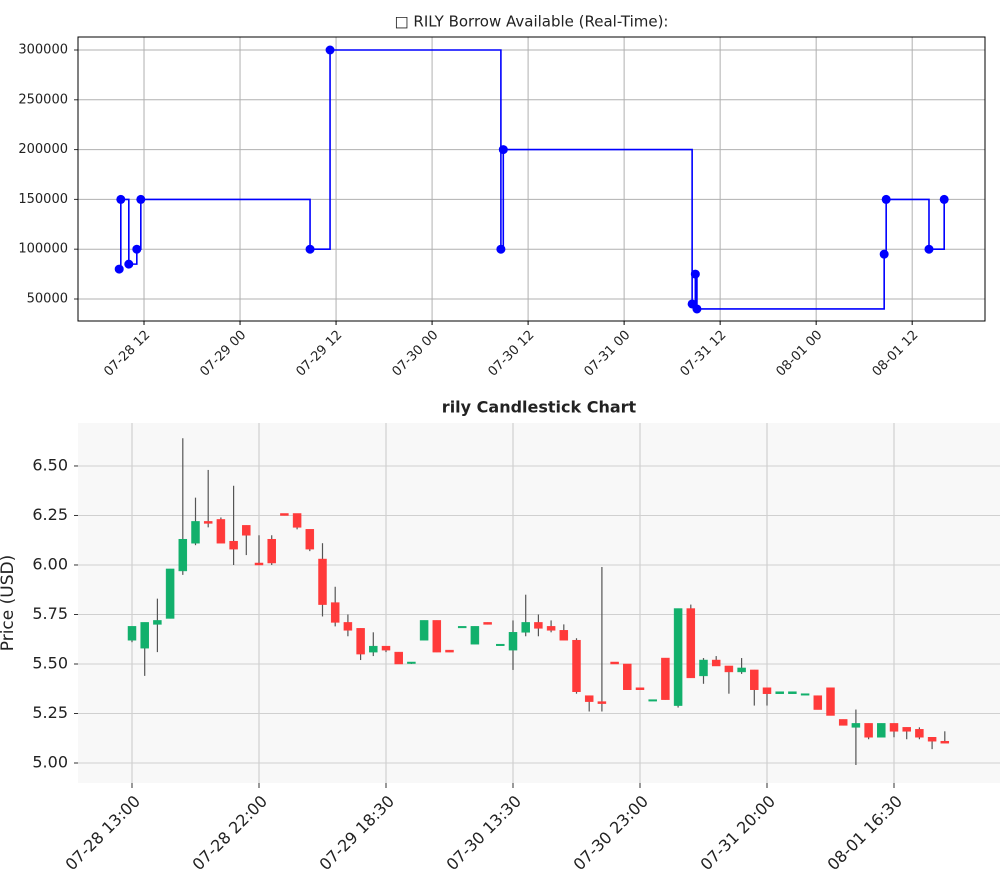 The image size is (1000, 883). I want to click on x-tick-label: 07-29 18:30, so click(356, 833).